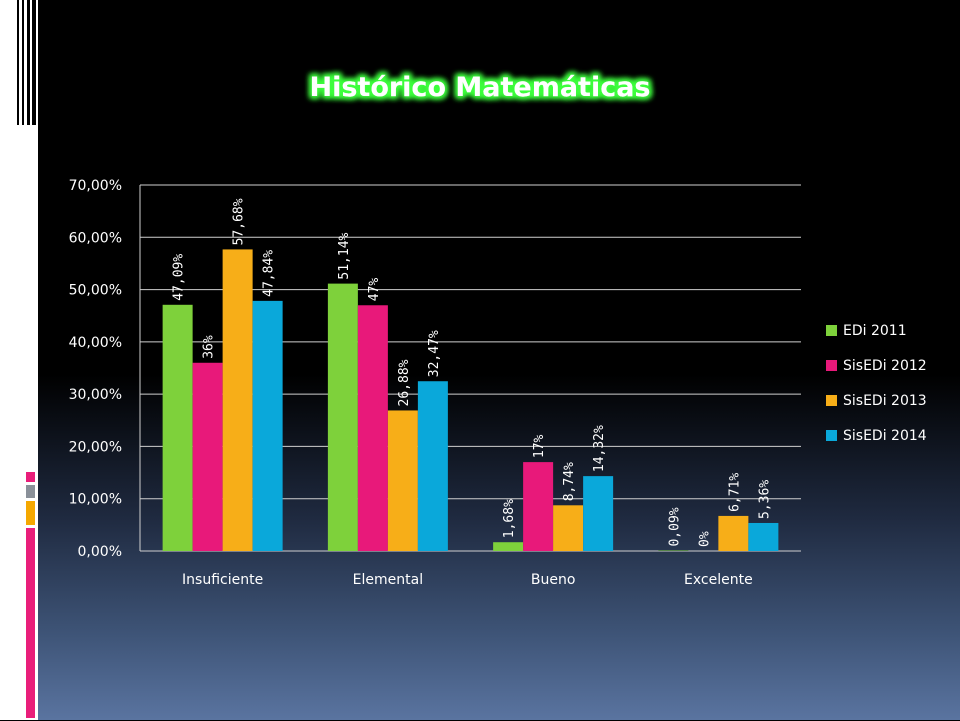 The width and height of the screenshot is (960, 721). I want to click on x-category-label: Elemental, so click(388, 580).